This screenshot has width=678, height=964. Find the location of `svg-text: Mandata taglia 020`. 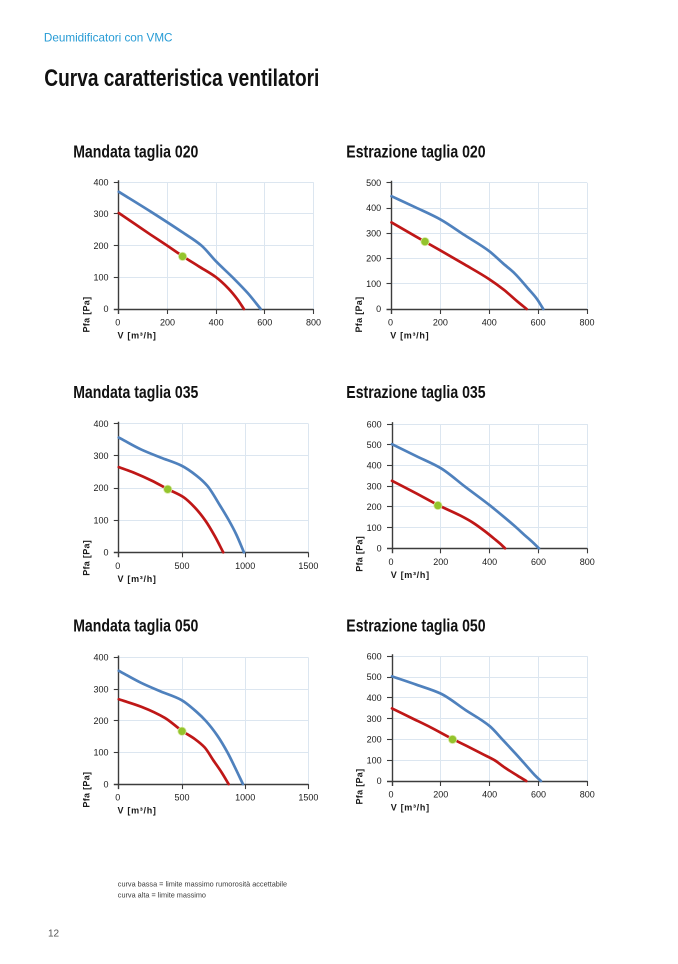

svg-text: Mandata taglia 020 is located at coordinates (135, 152).